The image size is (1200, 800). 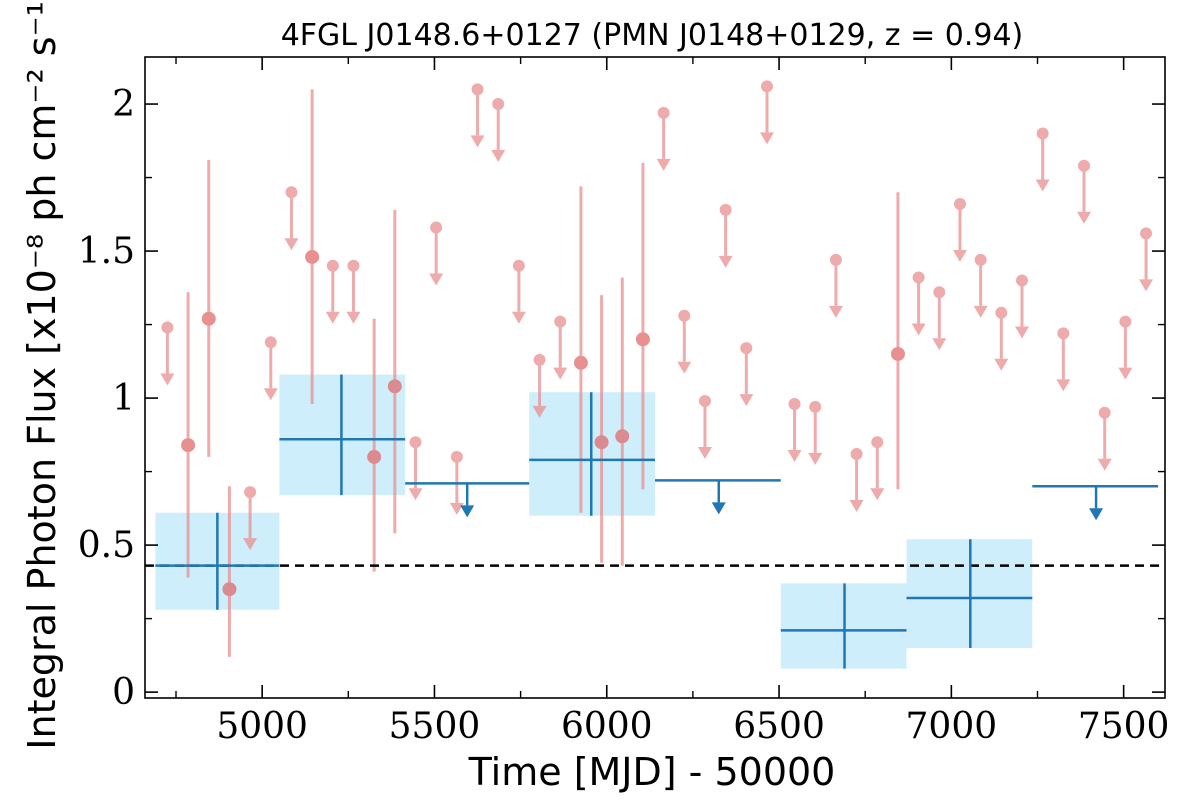 I want to click on x-tick-label: 6000, so click(x=607, y=726).